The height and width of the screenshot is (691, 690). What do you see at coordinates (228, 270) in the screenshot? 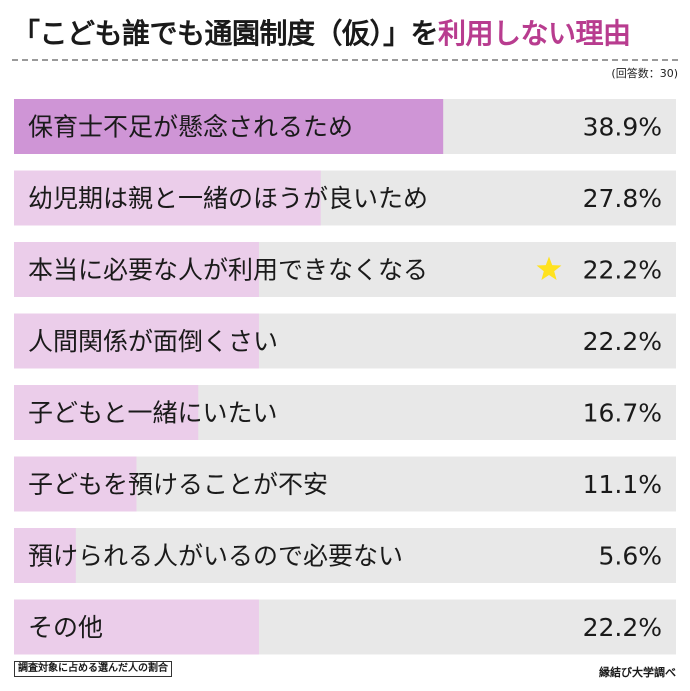
I see `category-label: 本当に必要な人が利用できなくなる` at bounding box center [228, 270].